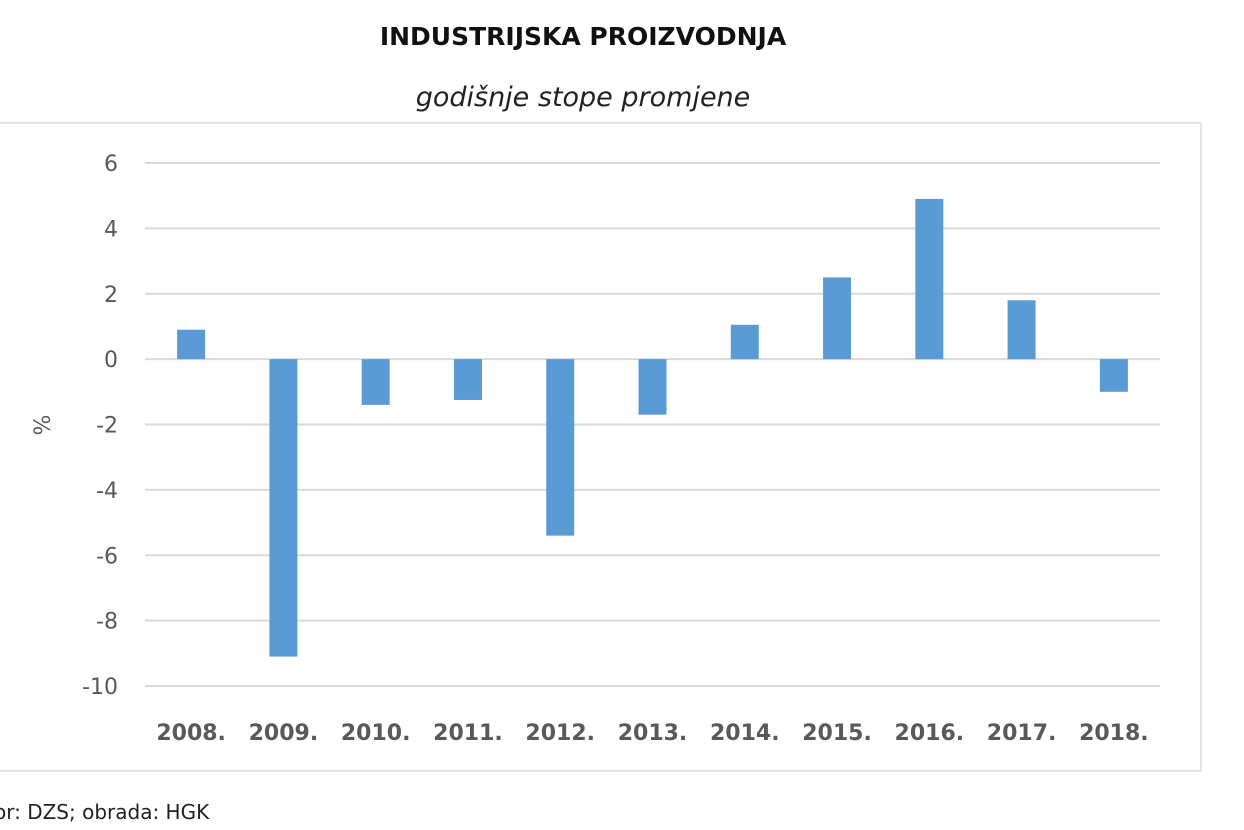  Describe the element at coordinates (107, 622) in the screenshot. I see `y-tick-label: -8` at that location.